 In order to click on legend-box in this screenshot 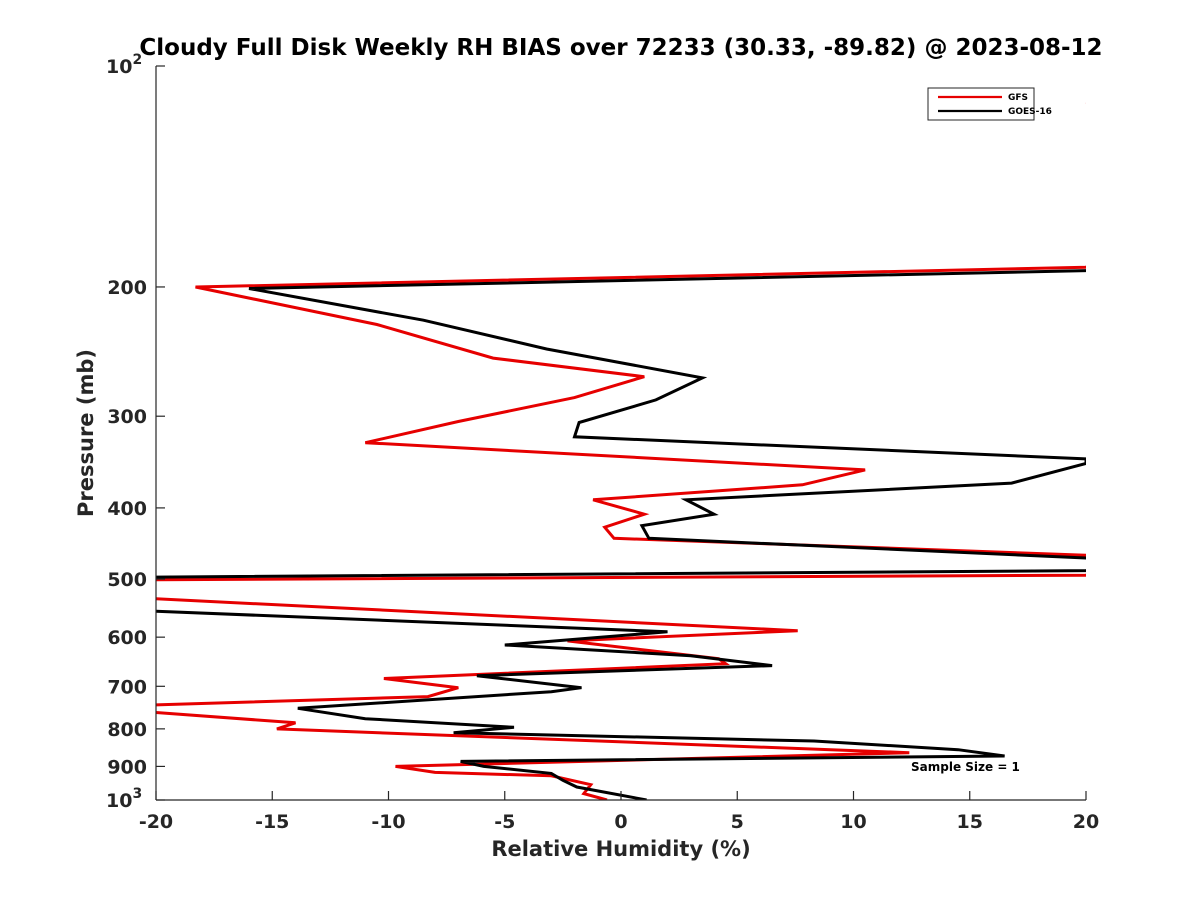, I will do `click(981, 104)`.